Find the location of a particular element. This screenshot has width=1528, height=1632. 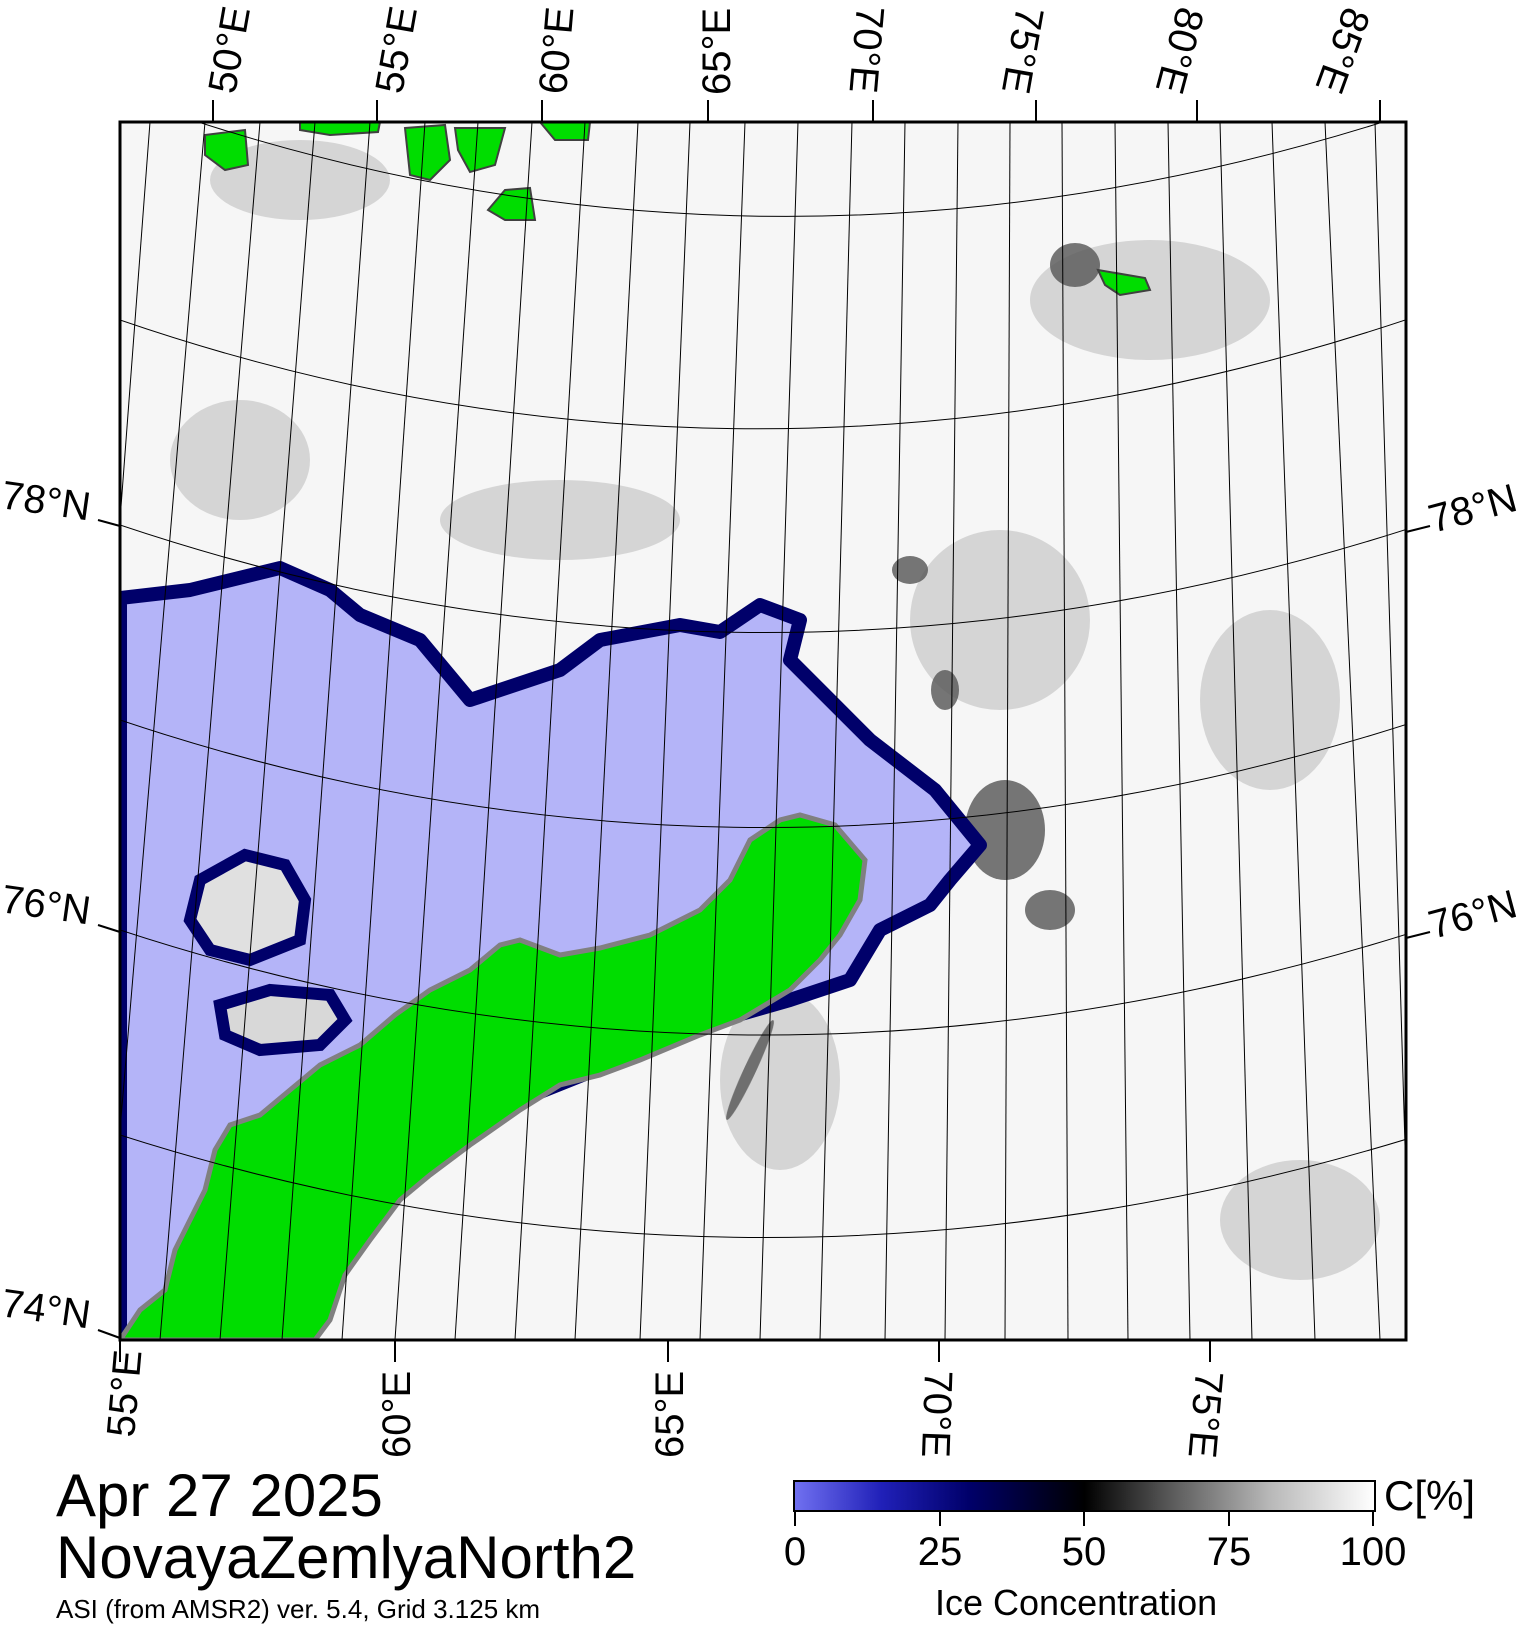

bottom-lon-label: 55°E is located at coordinates (124, 1393).